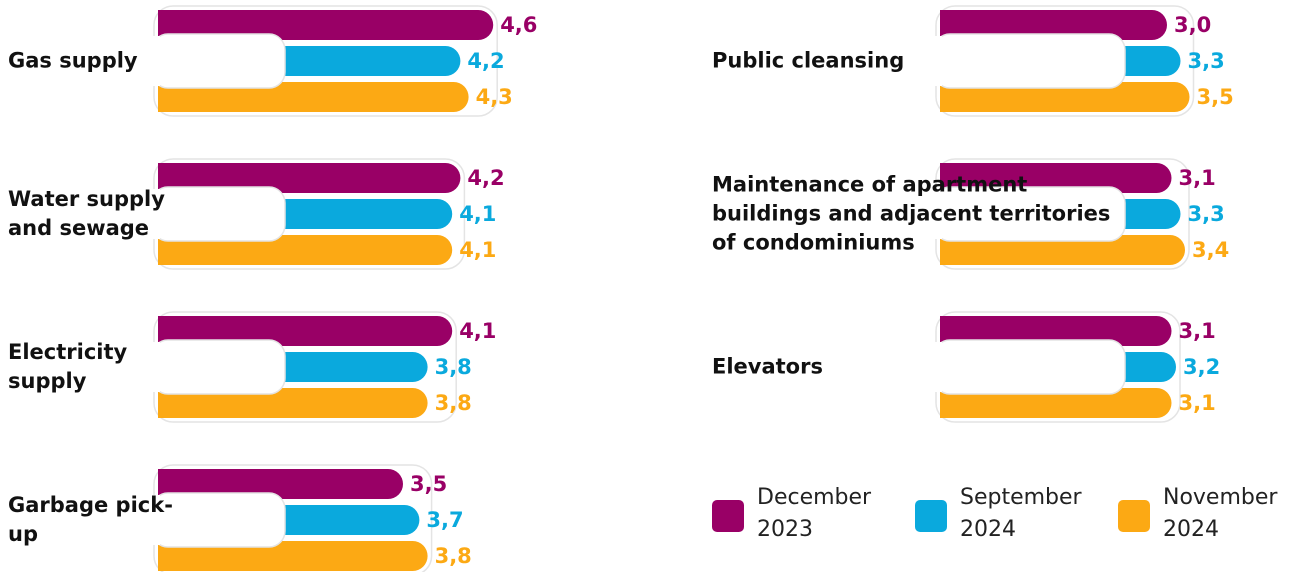 This screenshot has height=572, width=1303. What do you see at coordinates (1021, 513) in the screenshot?
I see `legend-label: September 2024` at bounding box center [1021, 513].